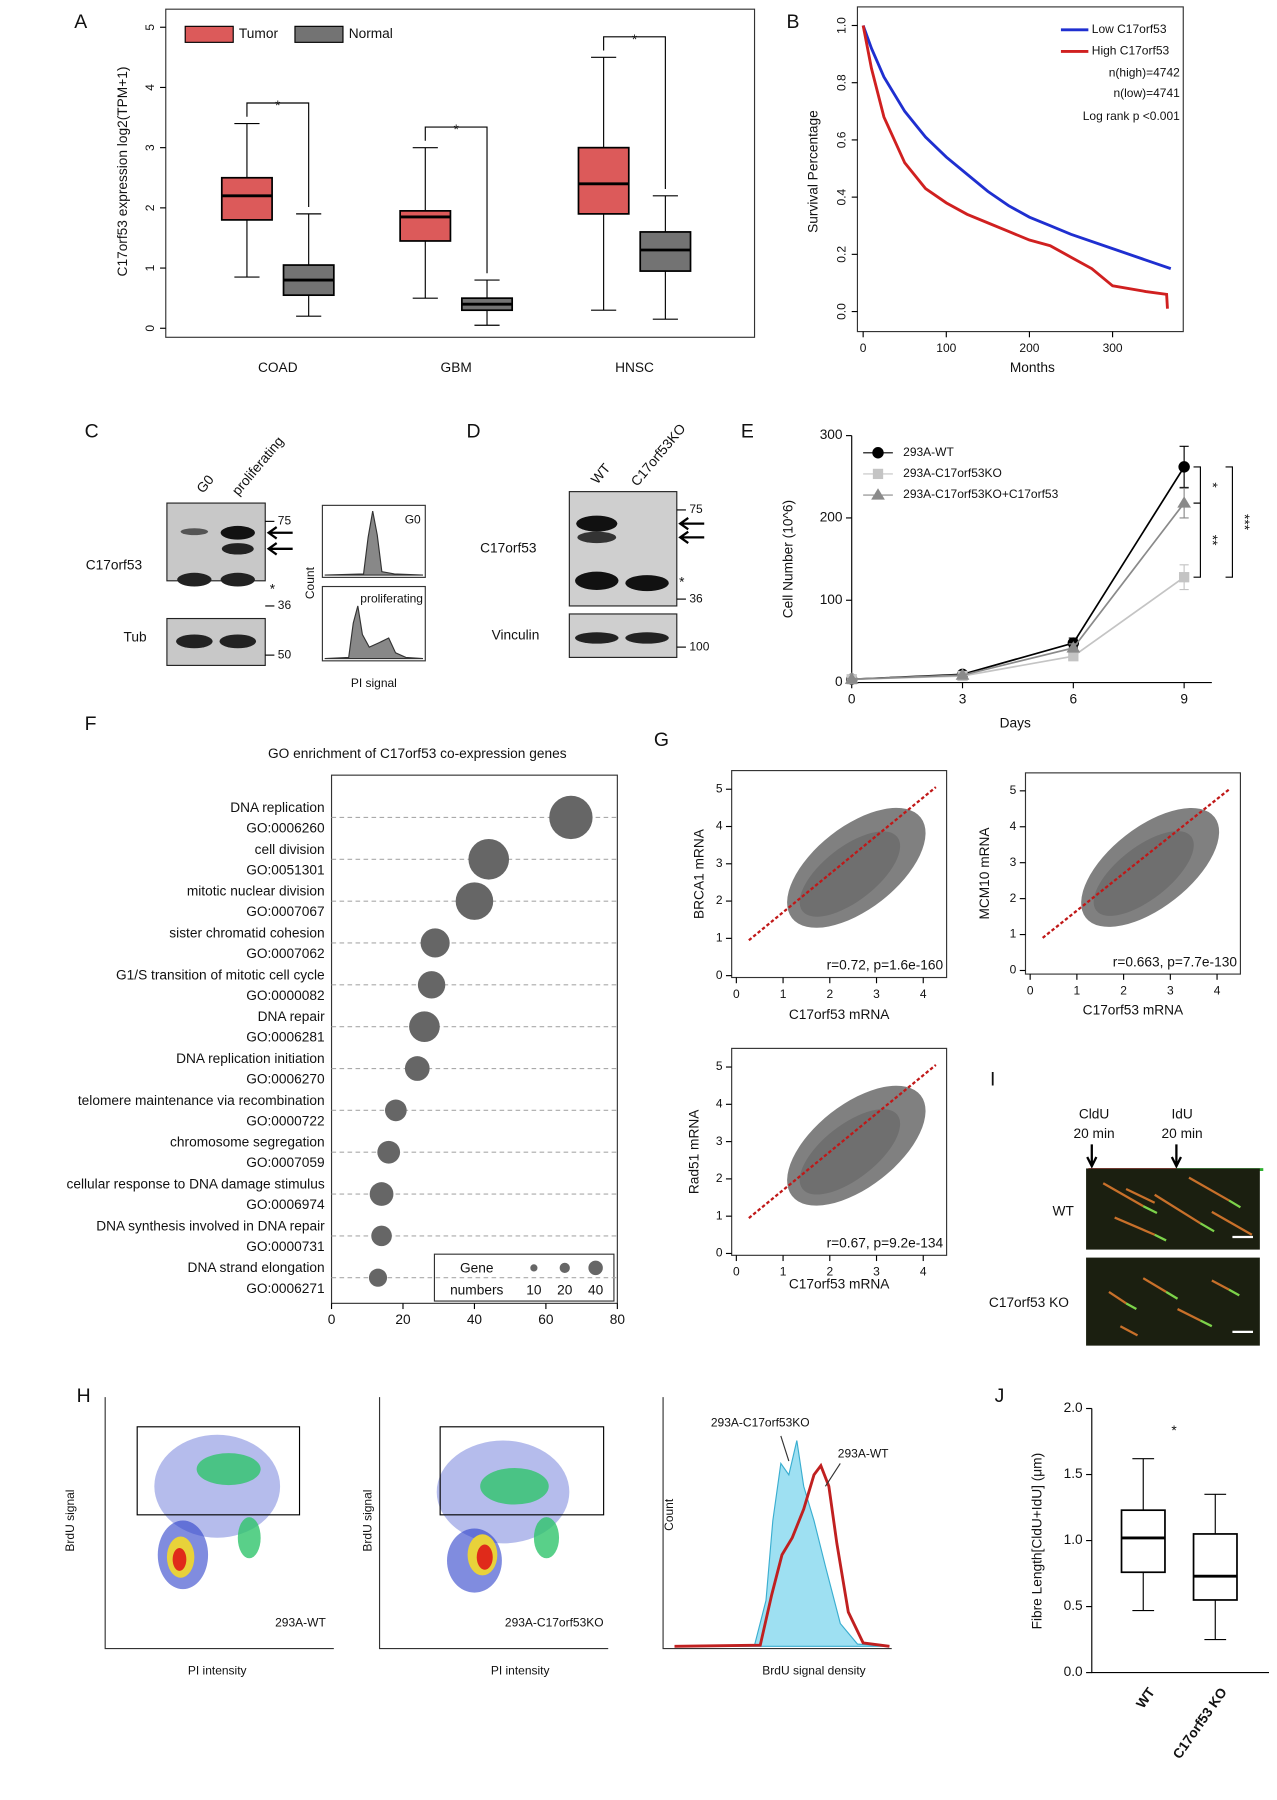  Describe the element at coordinates (475, 1319) in the screenshot. I see `x-tick-label: 40` at that location.